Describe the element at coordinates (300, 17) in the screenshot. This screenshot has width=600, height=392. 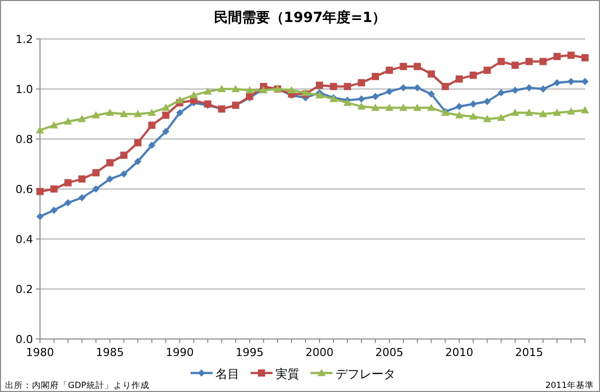
I see `chart-title: 民間需要（1997年度=1）` at that location.